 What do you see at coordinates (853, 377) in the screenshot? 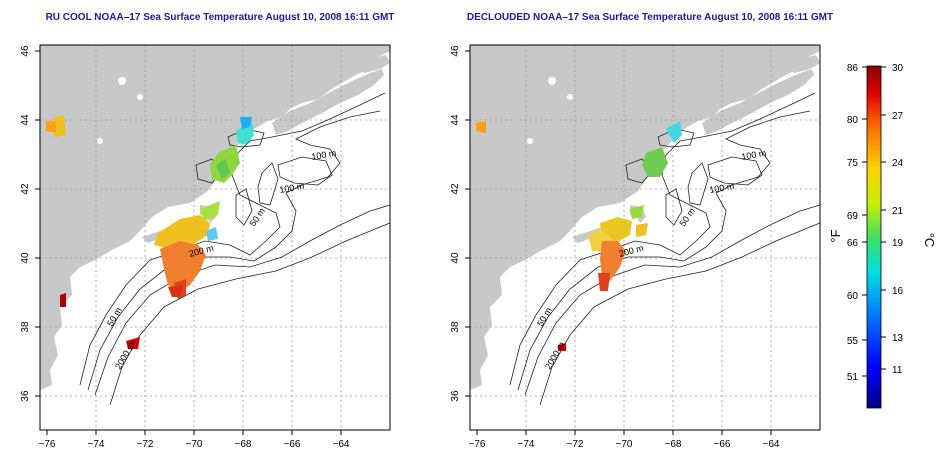
I see `fahrenheit-tick: 51` at bounding box center [853, 377].